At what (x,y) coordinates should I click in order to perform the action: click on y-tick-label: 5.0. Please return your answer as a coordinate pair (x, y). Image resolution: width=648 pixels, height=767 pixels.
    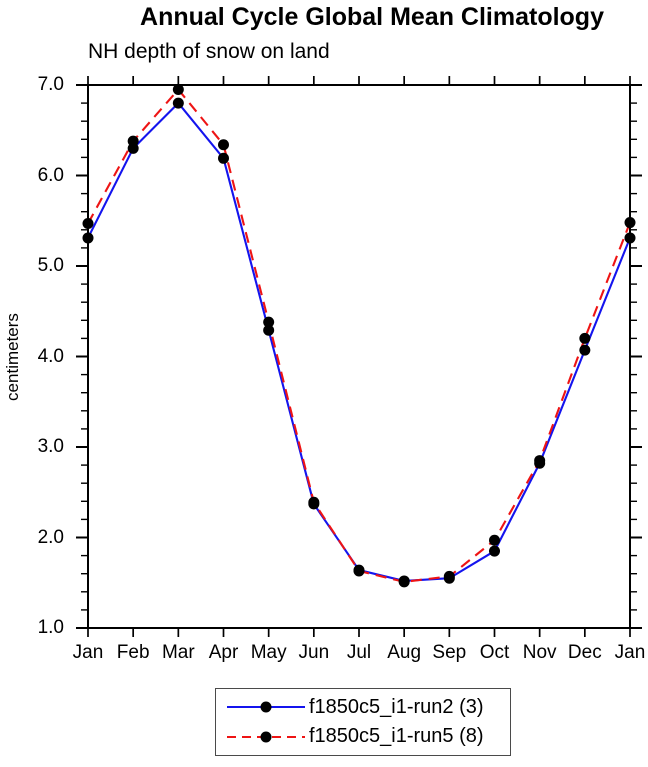
    Looking at the image, I should click on (50, 265).